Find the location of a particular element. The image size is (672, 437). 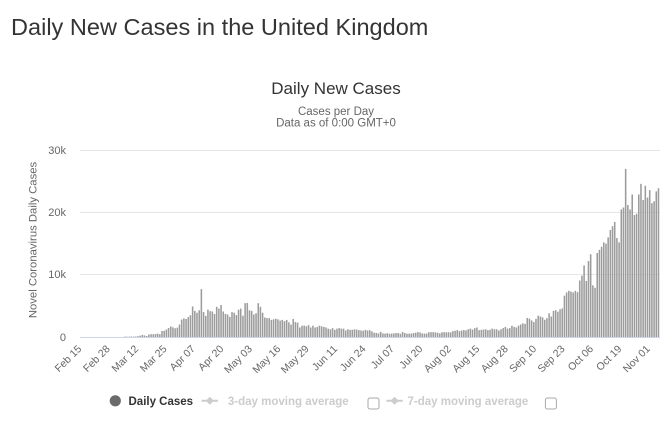

svg-text: 7-day moving average is located at coordinates (468, 402).